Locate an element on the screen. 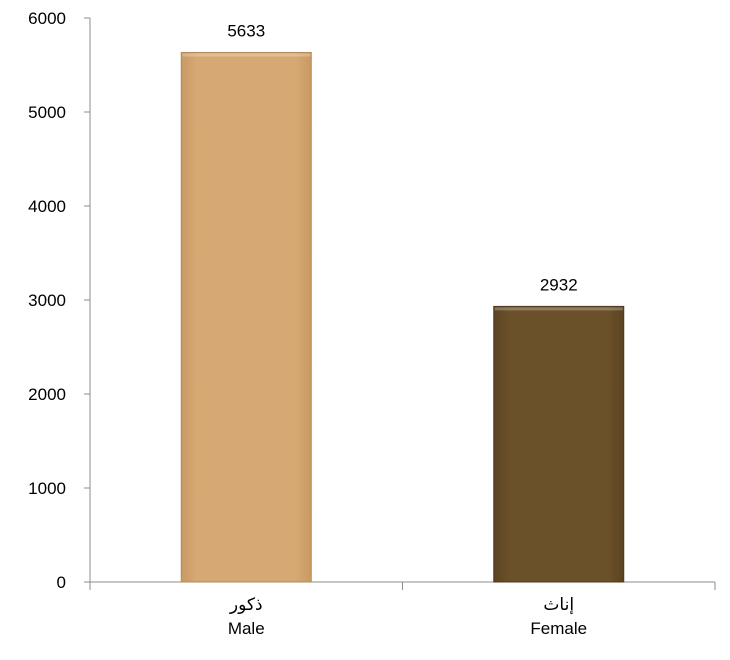  y-tick-label: 2000 is located at coordinates (47, 394).